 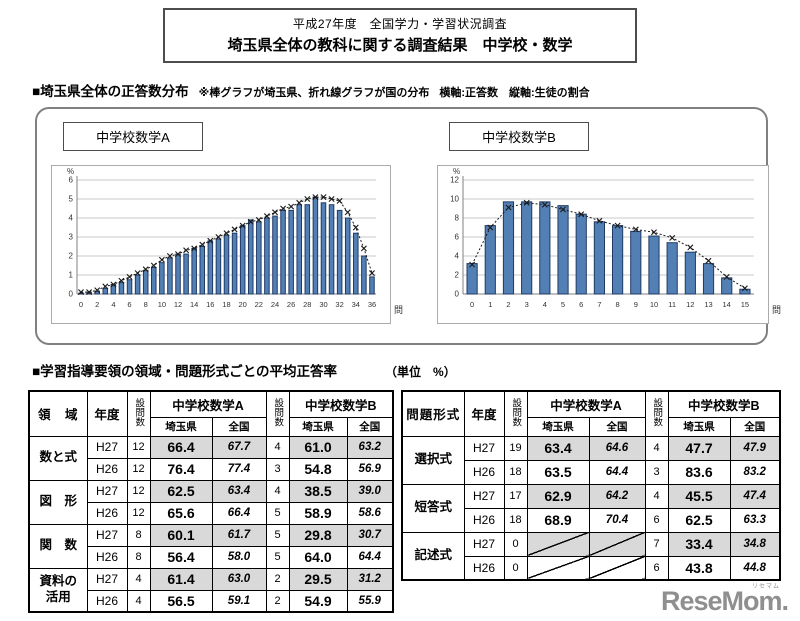 I want to click on svg-text: 34, so click(x=356, y=304).